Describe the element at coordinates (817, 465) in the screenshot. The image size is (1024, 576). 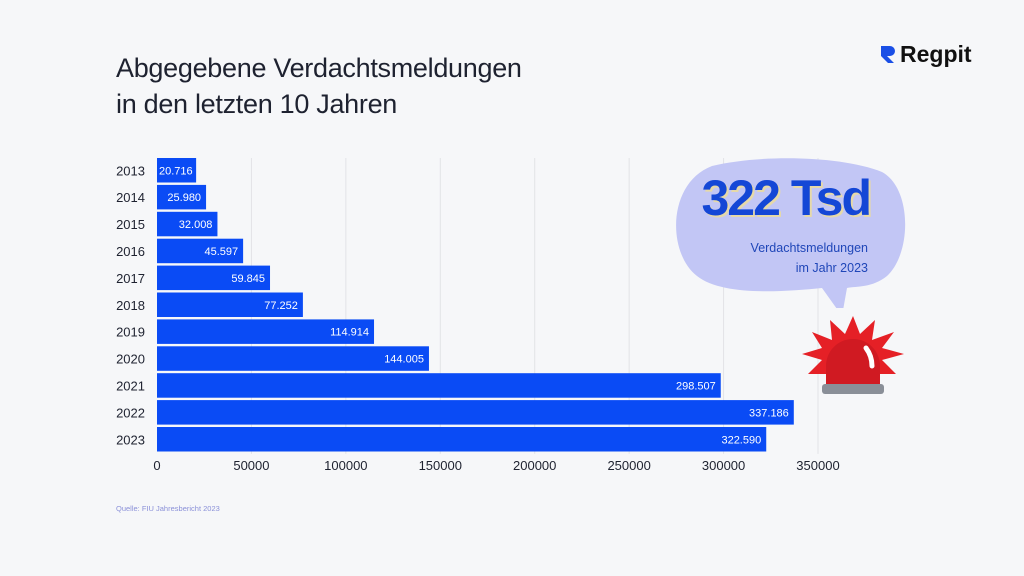
I see `x-tick-label: 350000` at that location.